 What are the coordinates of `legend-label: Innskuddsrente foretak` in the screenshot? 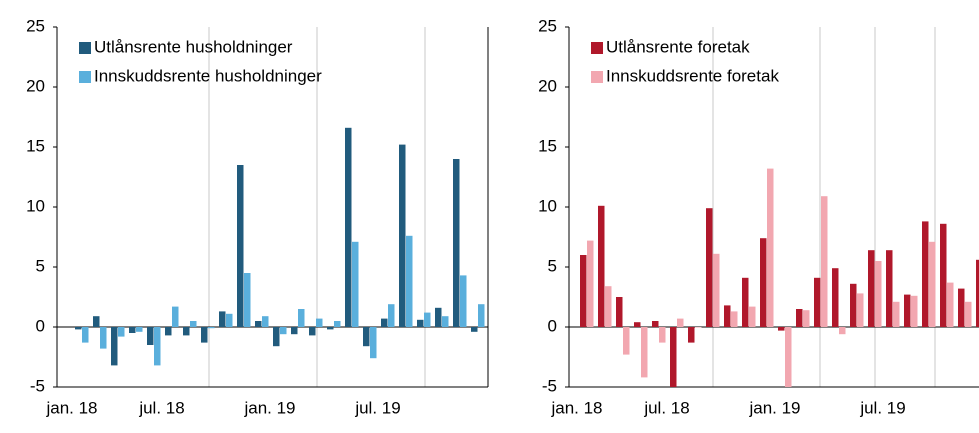 It's located at (692, 75).